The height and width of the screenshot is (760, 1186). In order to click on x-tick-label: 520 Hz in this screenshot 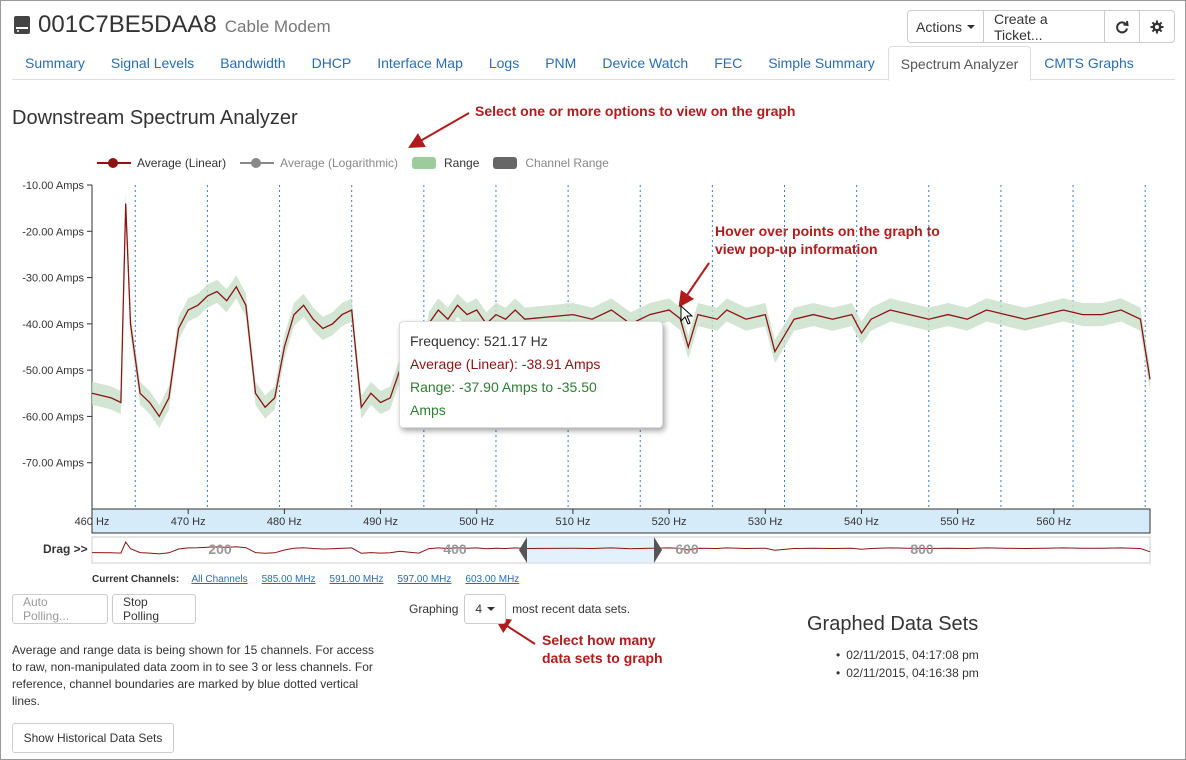, I will do `click(669, 522)`.